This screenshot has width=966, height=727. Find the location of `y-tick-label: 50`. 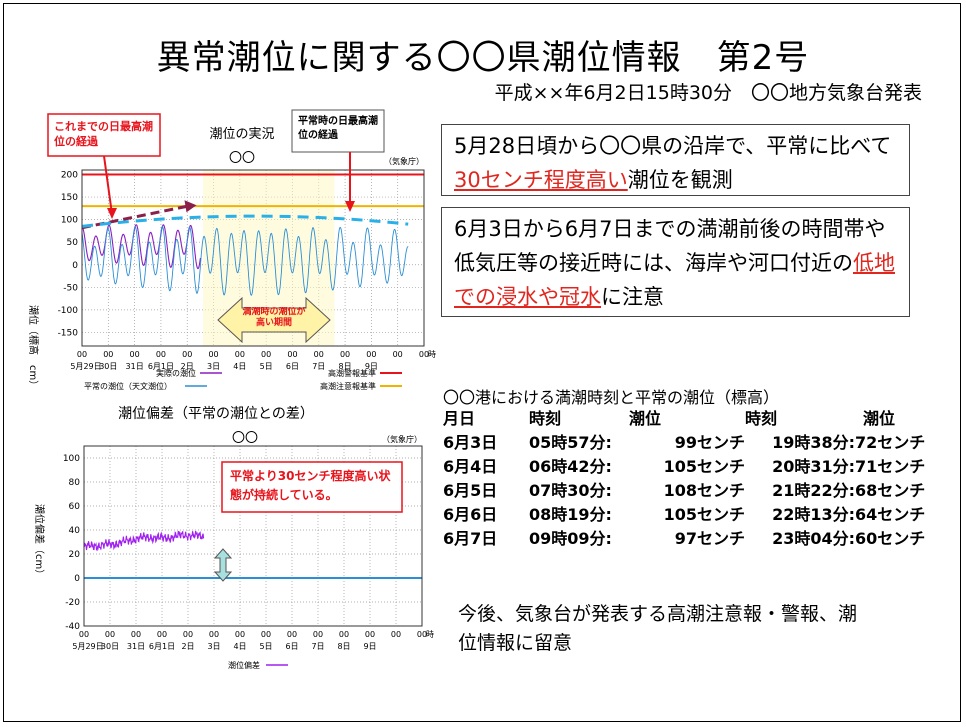

y-tick-label: 50 is located at coordinates (73, 243).